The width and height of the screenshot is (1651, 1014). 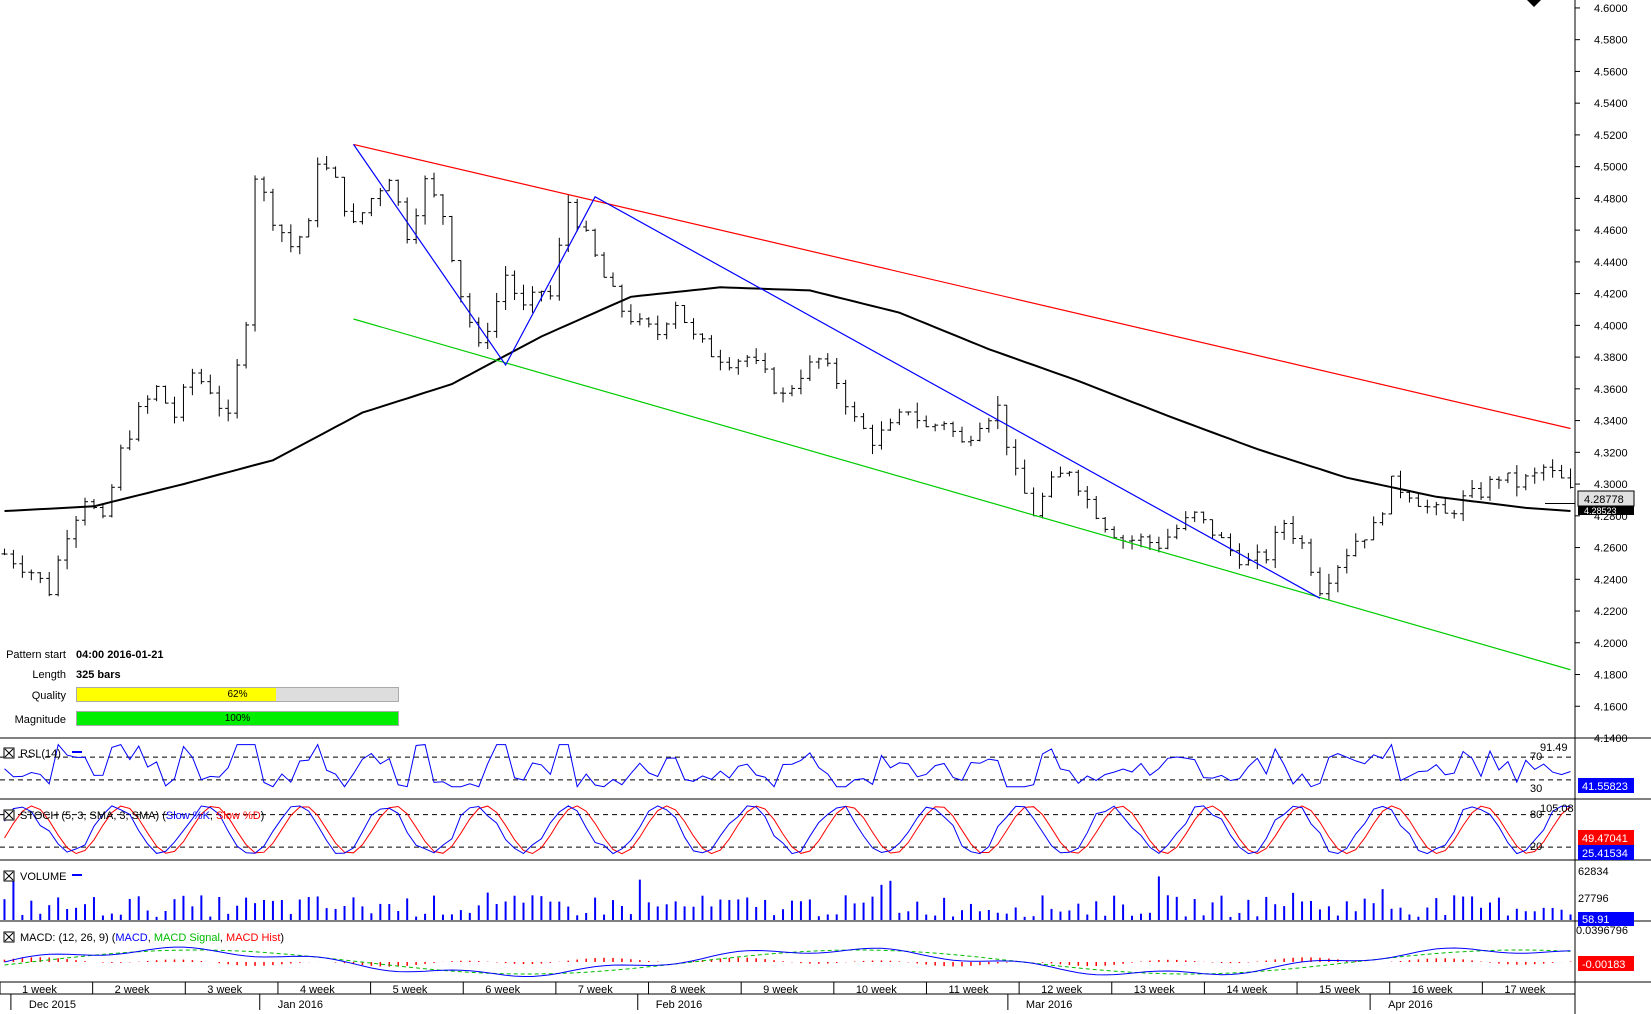 I want to click on quality-value: 62%, so click(x=237, y=694).